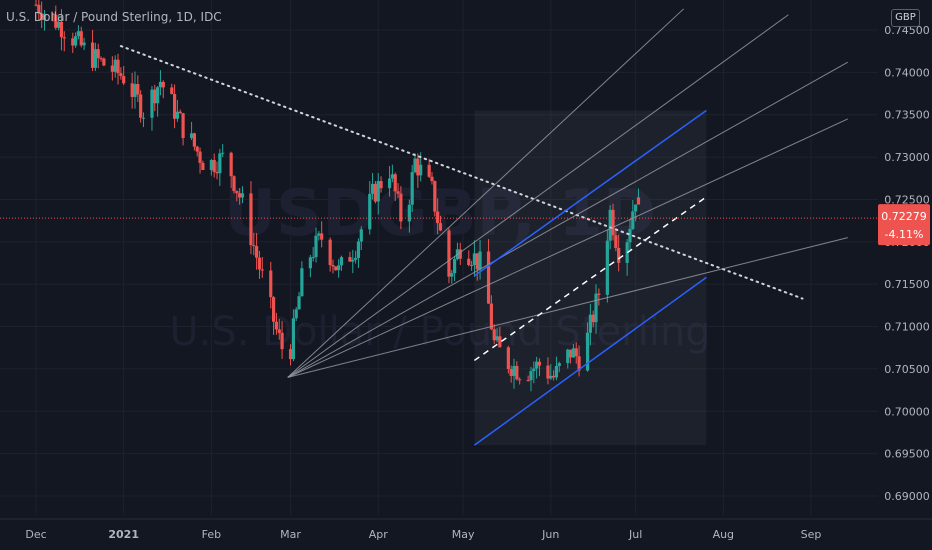 This screenshot has height=550, width=932. I want to click on y-tick-label: 0.69500, so click(907, 454).